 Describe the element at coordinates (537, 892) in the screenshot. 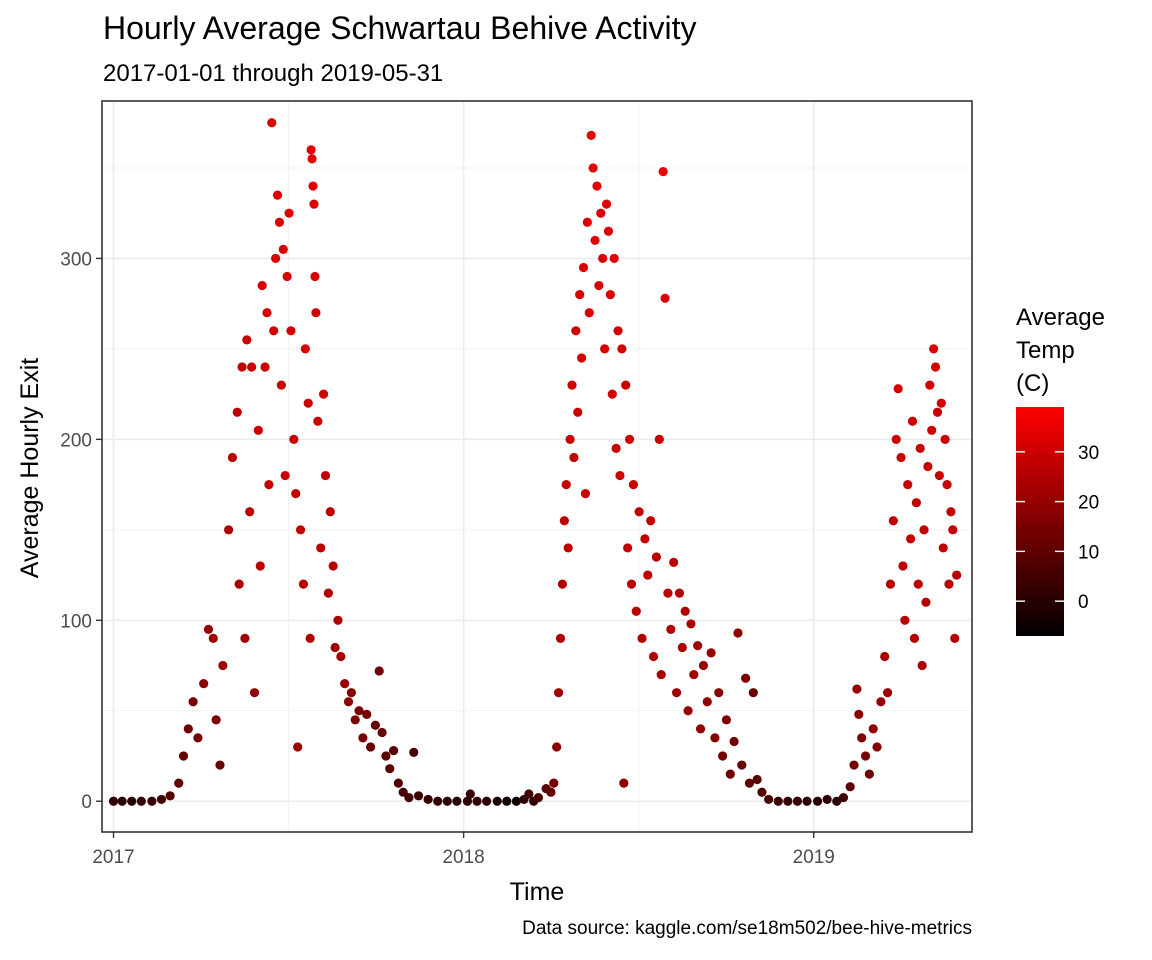

I see `x-axis-title: Time` at that location.